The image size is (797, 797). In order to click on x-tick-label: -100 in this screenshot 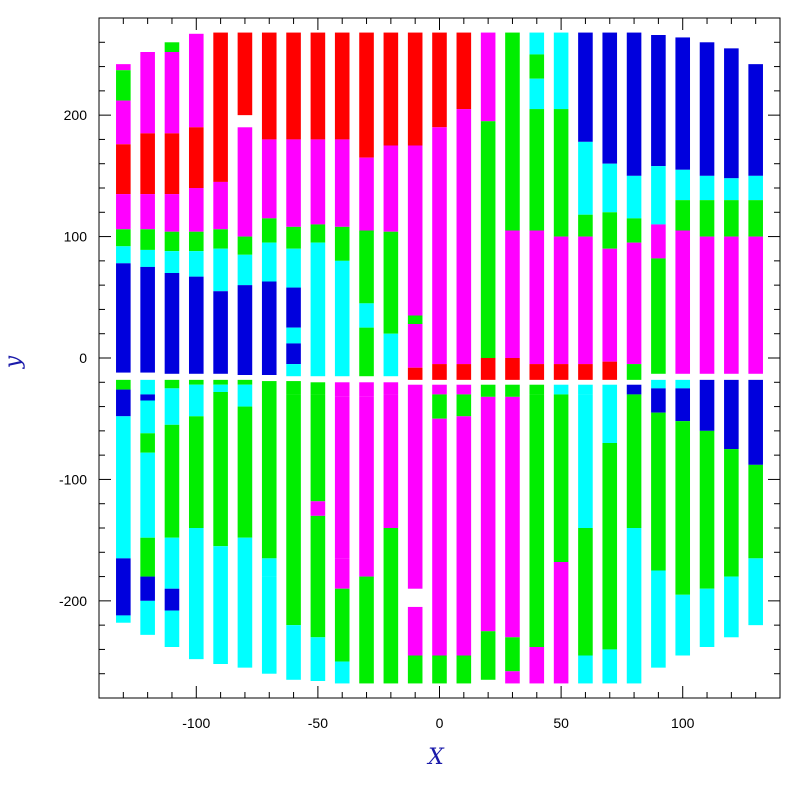, I will do `click(196, 723)`.